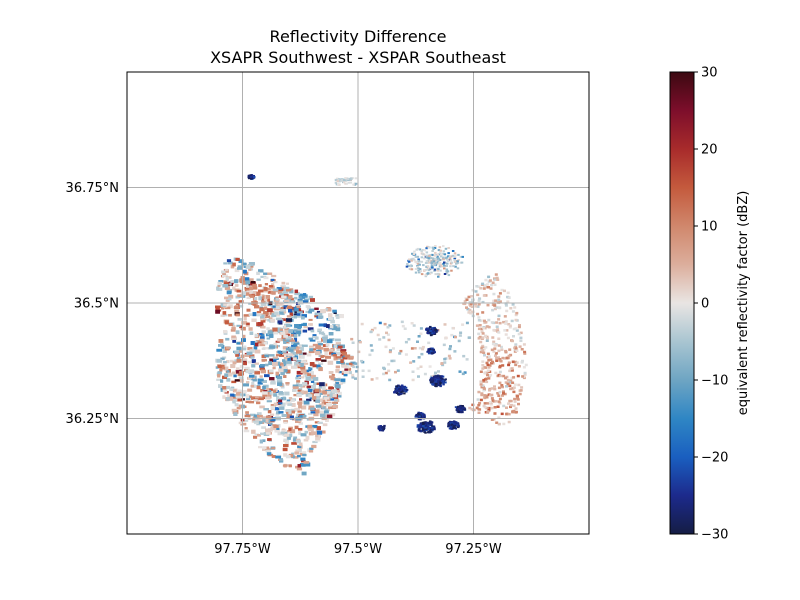  What do you see at coordinates (714, 535) in the screenshot?
I see `colorbar-tick-label: −30` at bounding box center [714, 535].